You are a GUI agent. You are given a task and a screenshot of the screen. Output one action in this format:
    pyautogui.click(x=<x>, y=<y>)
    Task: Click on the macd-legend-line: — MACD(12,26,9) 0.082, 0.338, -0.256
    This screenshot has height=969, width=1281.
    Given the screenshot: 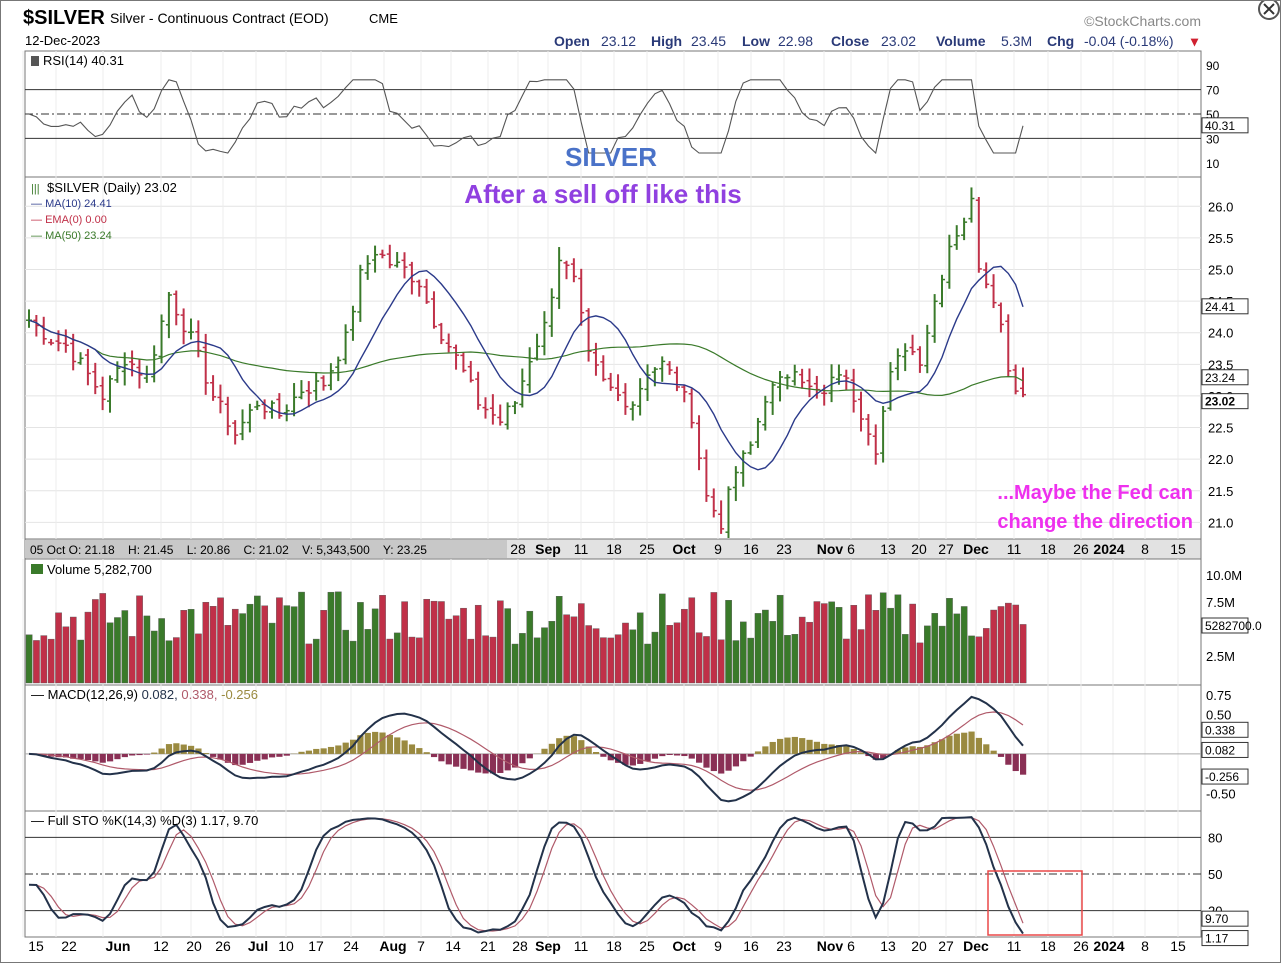 What is the action you would take?
    pyautogui.click(x=144, y=694)
    